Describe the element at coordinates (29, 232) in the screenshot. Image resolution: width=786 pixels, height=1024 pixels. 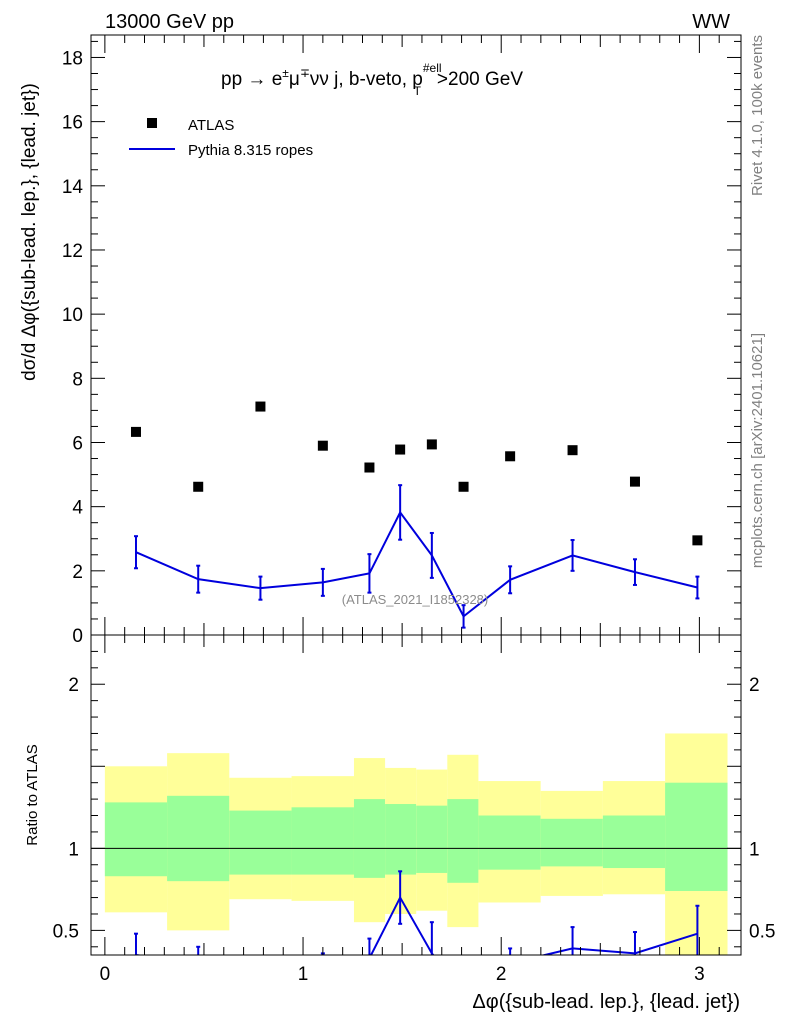
I see `main-ylabel: dσ/d Δφ({sub-lead. lep.}, {lead. jet})` at that location.